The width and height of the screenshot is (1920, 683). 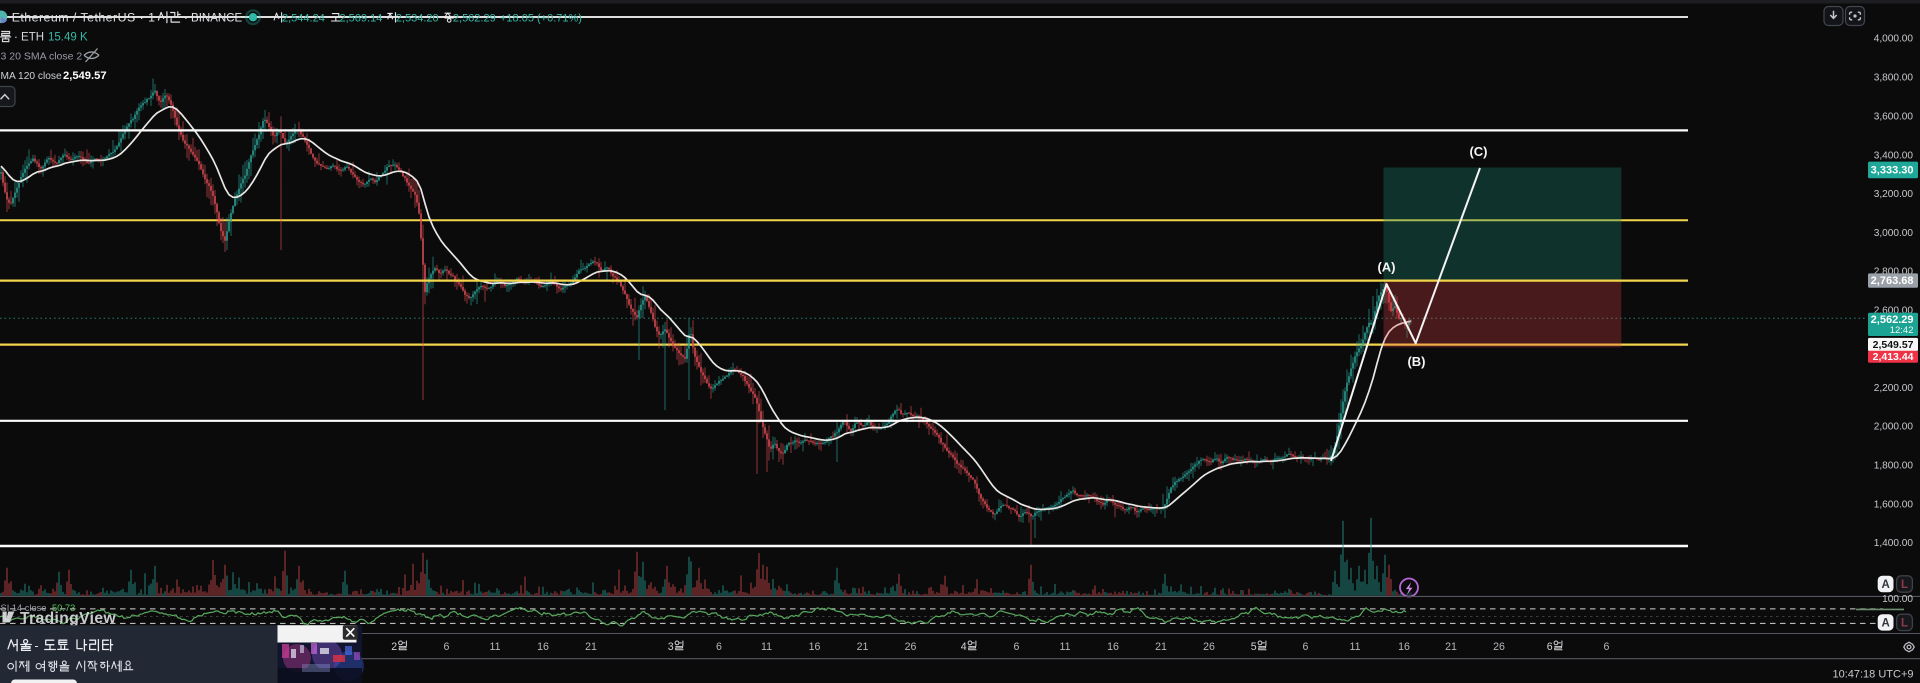 I want to click on svg-text: (C), so click(x=1478, y=151).